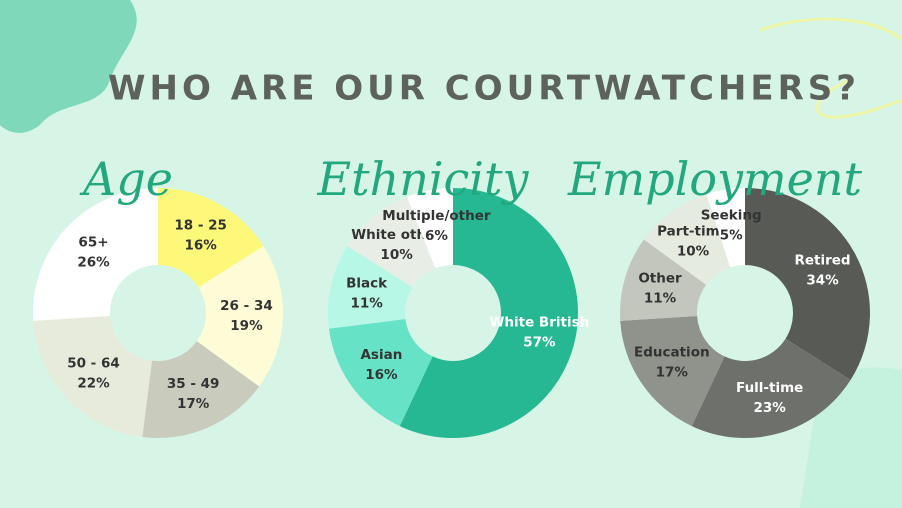 The image size is (902, 508). I want to click on slice-category: Full-time, so click(769, 388).